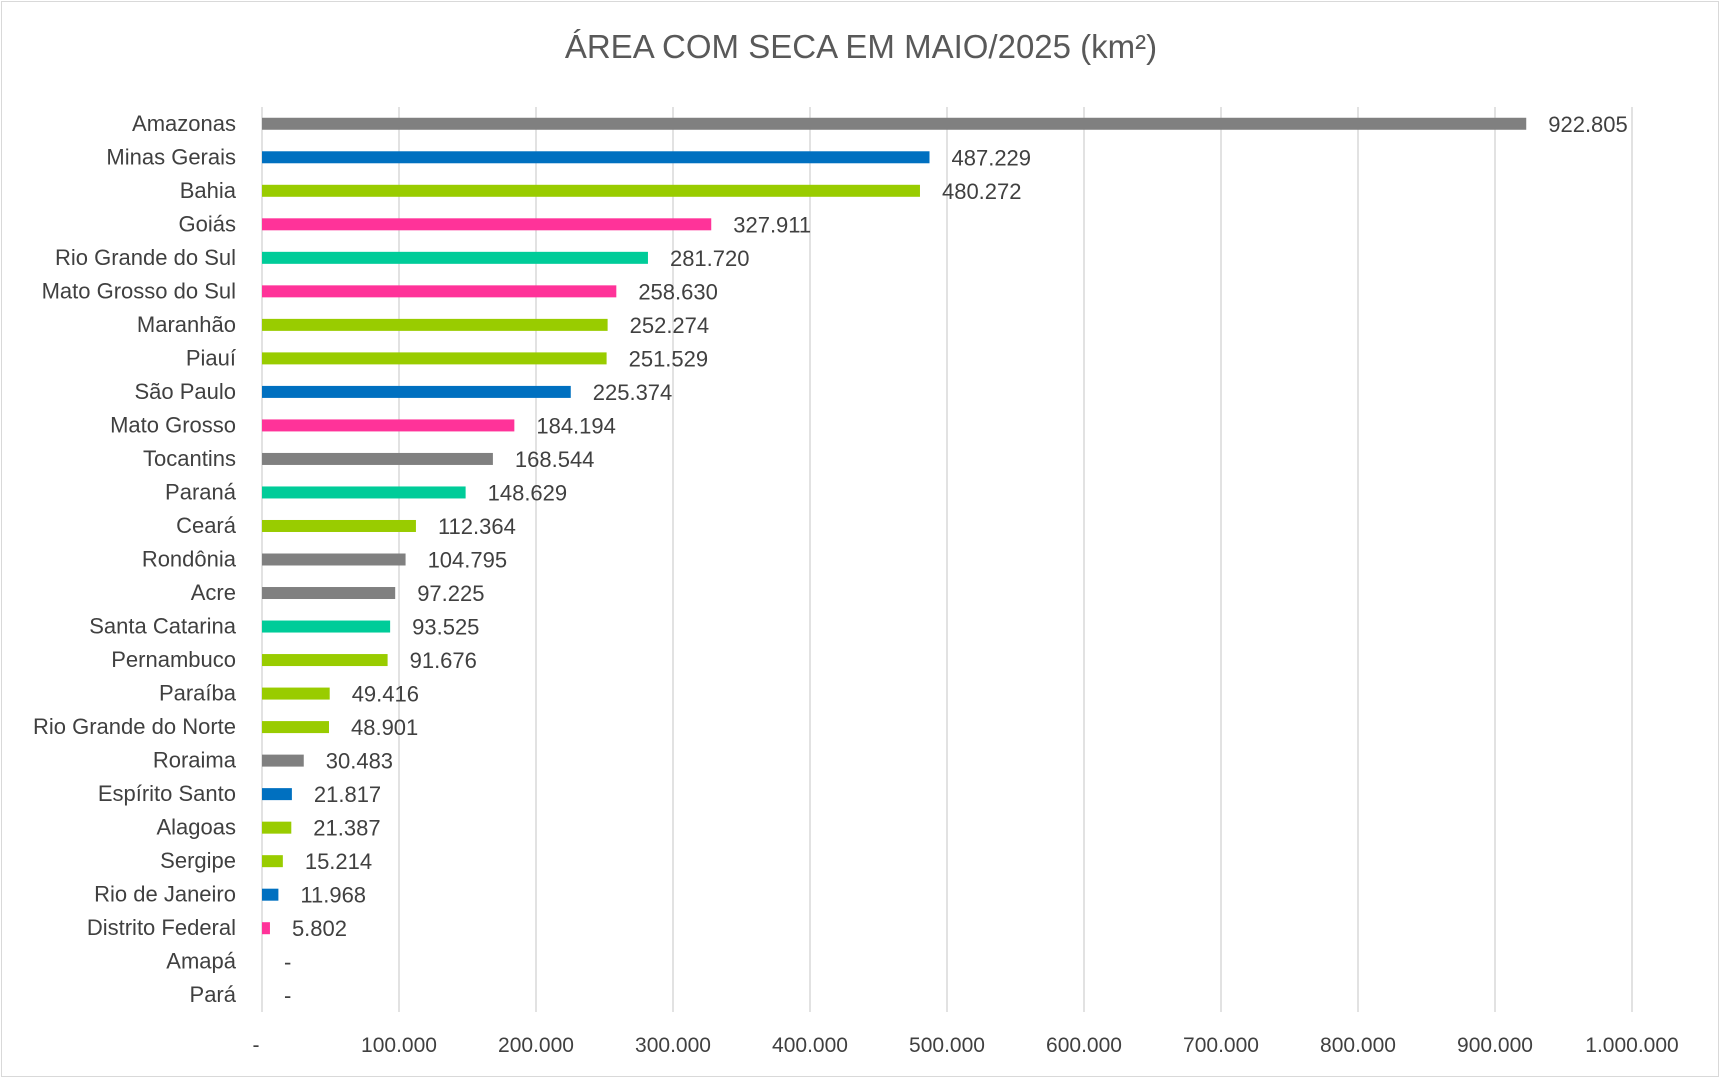 This screenshot has width=1722, height=1080. Describe the element at coordinates (333, 895) in the screenshot. I see `data-label: 11.968` at that location.